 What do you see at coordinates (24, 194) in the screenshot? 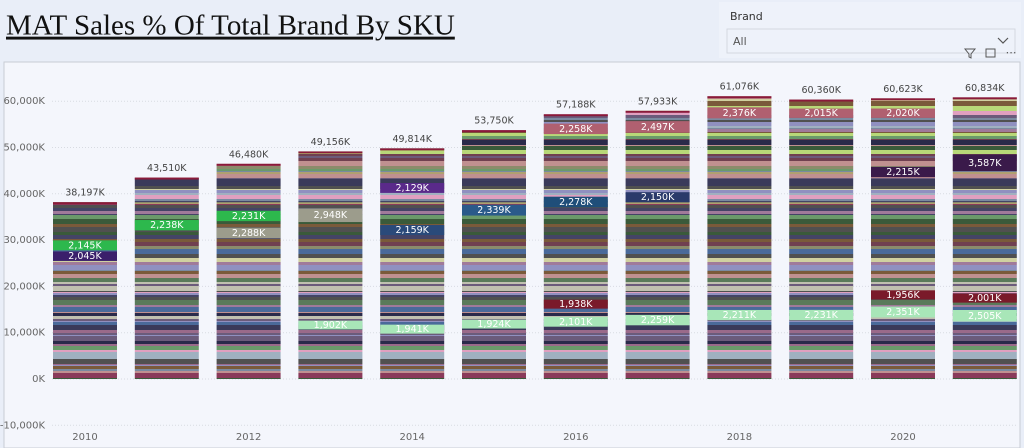
I see `y-tick-label: 40,000K` at bounding box center [24, 194].